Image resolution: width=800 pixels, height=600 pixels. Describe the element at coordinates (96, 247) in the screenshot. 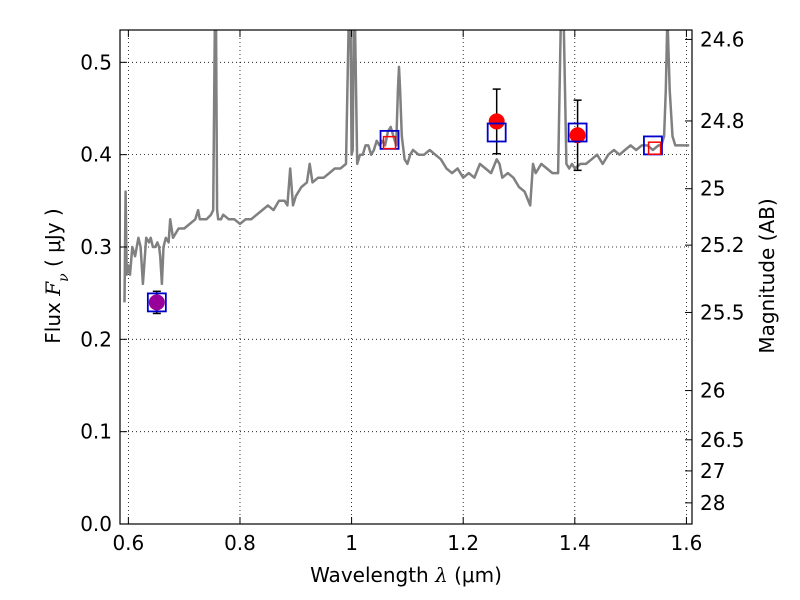

I see `y-tick-label: 0.3` at that location.